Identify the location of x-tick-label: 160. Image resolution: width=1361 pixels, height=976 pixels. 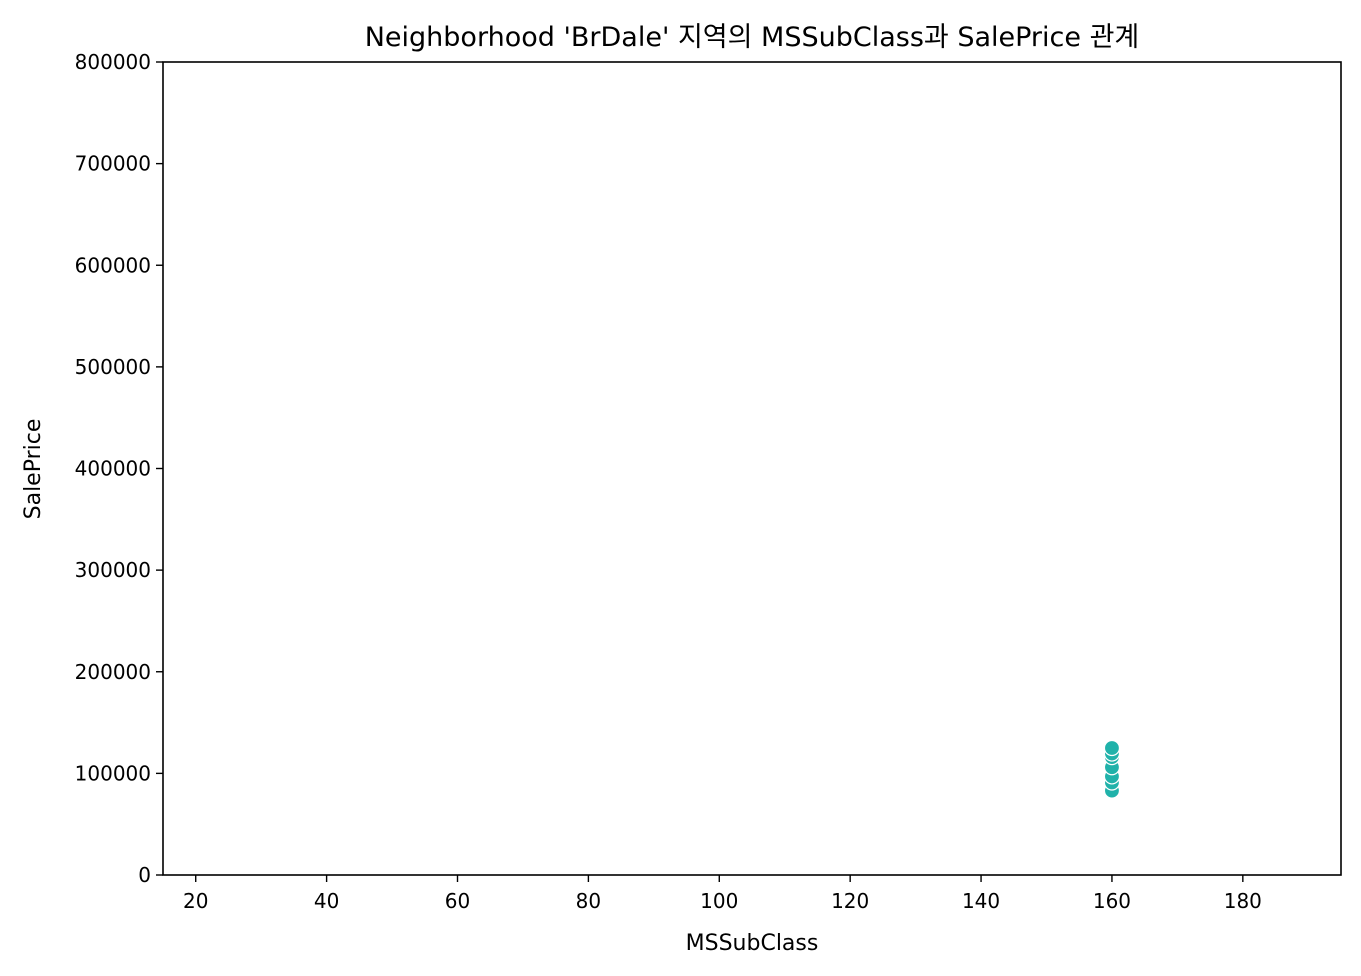
(1112, 901).